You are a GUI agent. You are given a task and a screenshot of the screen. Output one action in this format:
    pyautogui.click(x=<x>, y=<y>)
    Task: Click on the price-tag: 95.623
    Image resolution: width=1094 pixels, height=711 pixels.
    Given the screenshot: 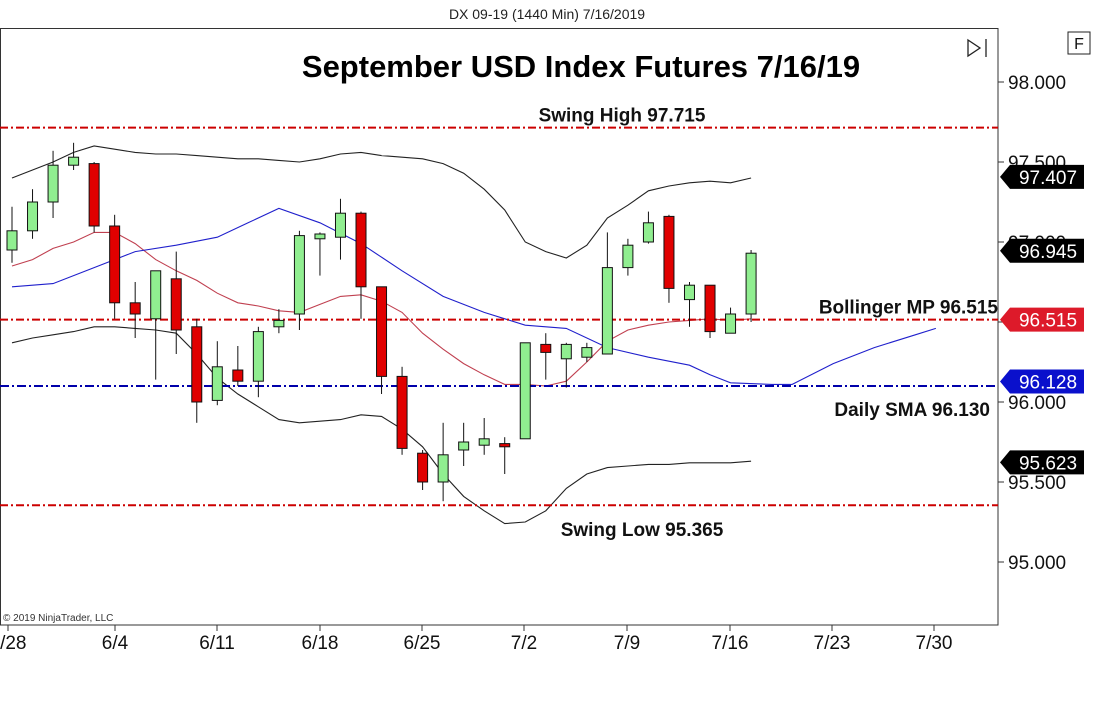 What is the action you would take?
    pyautogui.click(x=1042, y=462)
    